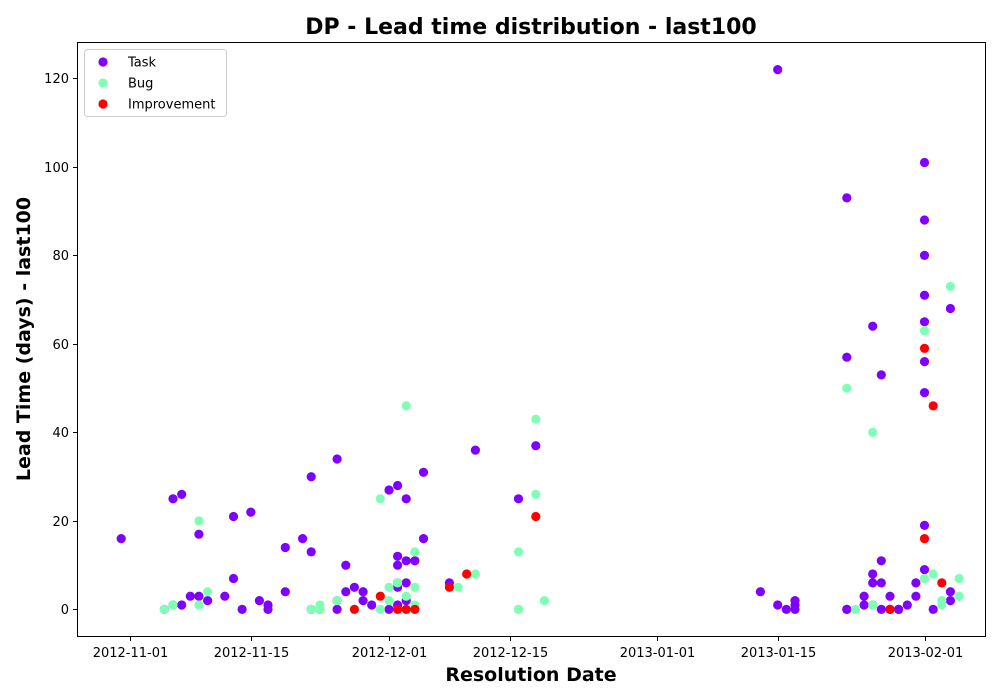 Image resolution: width=1000 pixels, height=700 pixels. What do you see at coordinates (926, 653) in the screenshot?
I see `x-tick-label-6: 2013-02-01` at bounding box center [926, 653].